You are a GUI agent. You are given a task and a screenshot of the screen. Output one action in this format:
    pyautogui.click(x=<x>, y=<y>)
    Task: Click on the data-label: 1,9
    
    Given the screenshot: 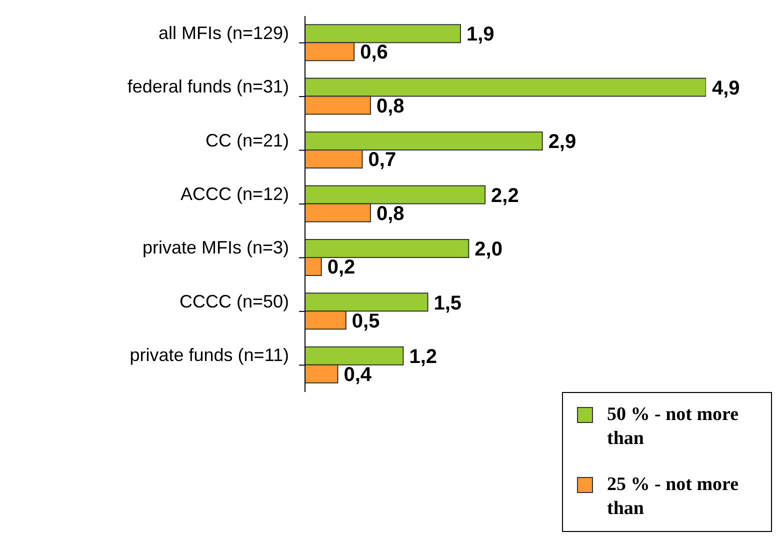 What is the action you would take?
    pyautogui.click(x=480, y=35)
    